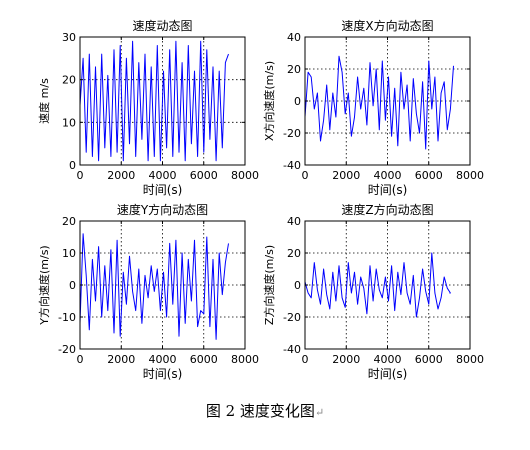 Image resolution: width=530 pixels, height=450 pixels. What do you see at coordinates (269, 101) in the screenshot?
I see `y-axis-label: X方向速度(m/s)` at bounding box center [269, 101].